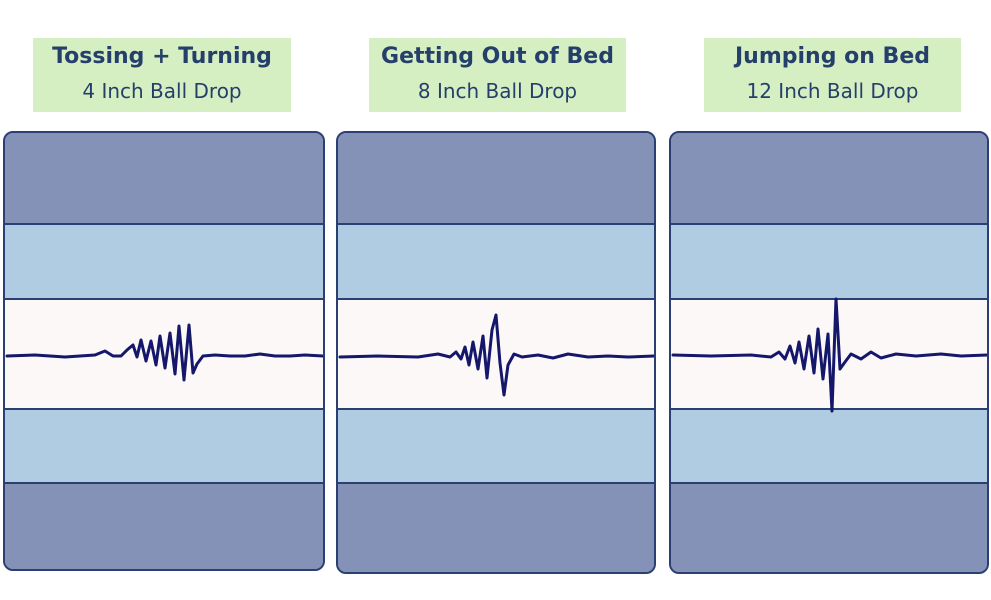 This screenshot has width=991, height=600. I want to click on panel-2-wave-line, so click(496, 355).